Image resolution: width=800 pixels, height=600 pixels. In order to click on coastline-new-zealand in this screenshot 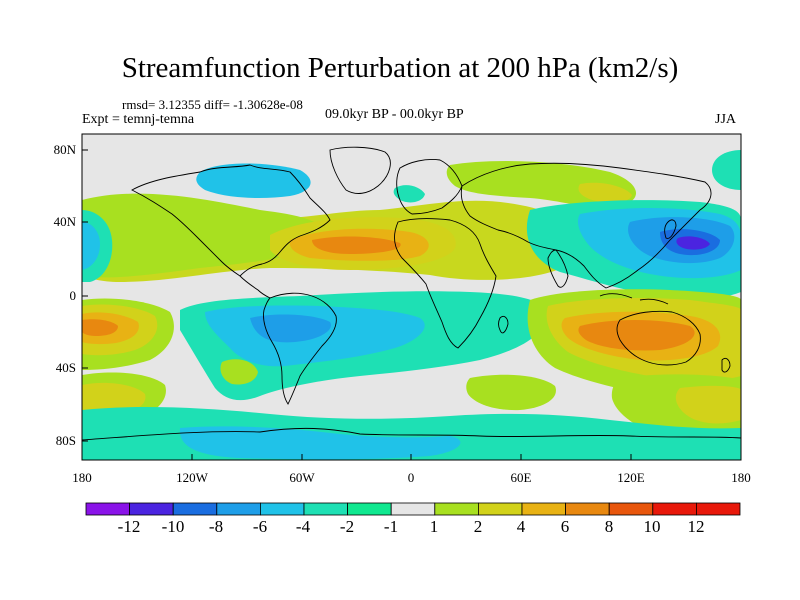, I will do `click(726, 365)`.